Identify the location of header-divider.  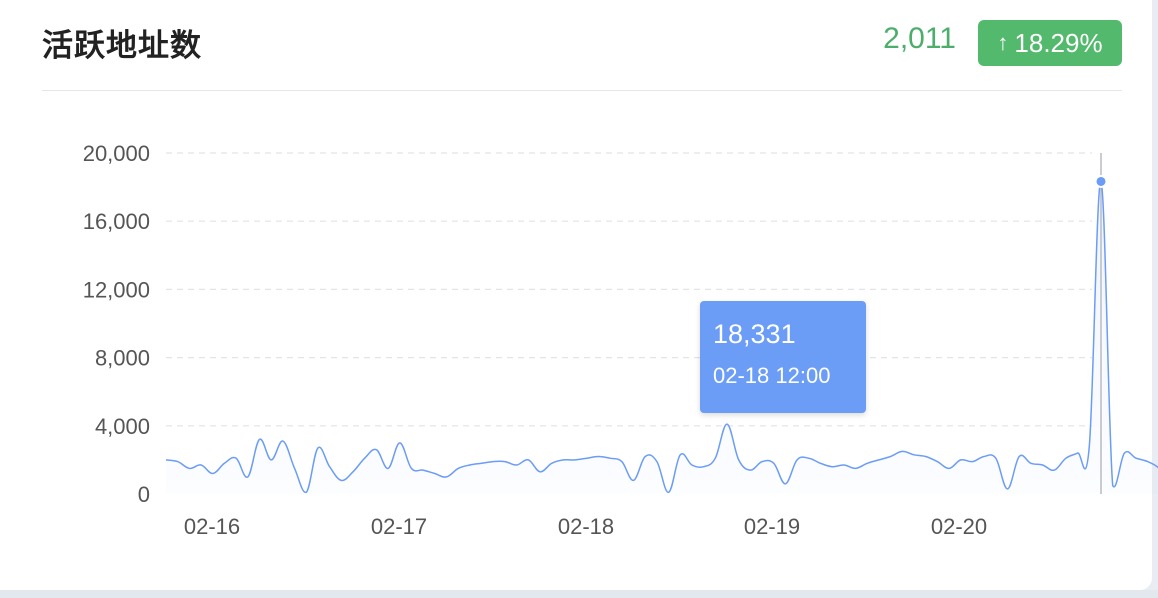
(582, 90).